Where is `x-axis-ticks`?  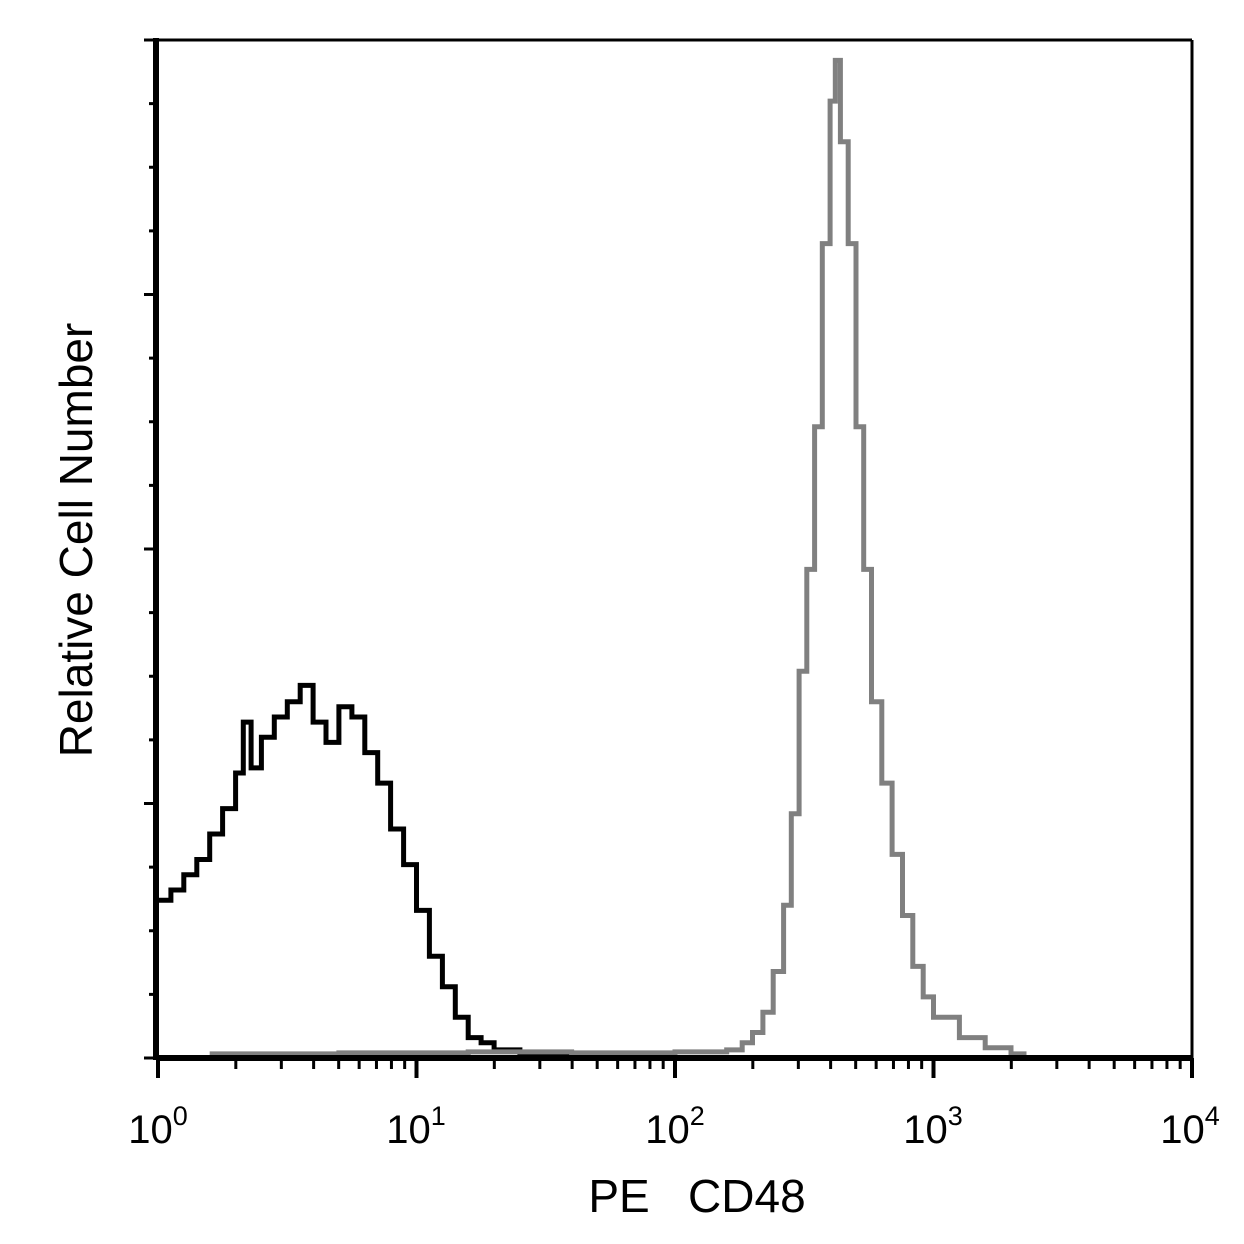 x-axis-ticks is located at coordinates (675, 1068).